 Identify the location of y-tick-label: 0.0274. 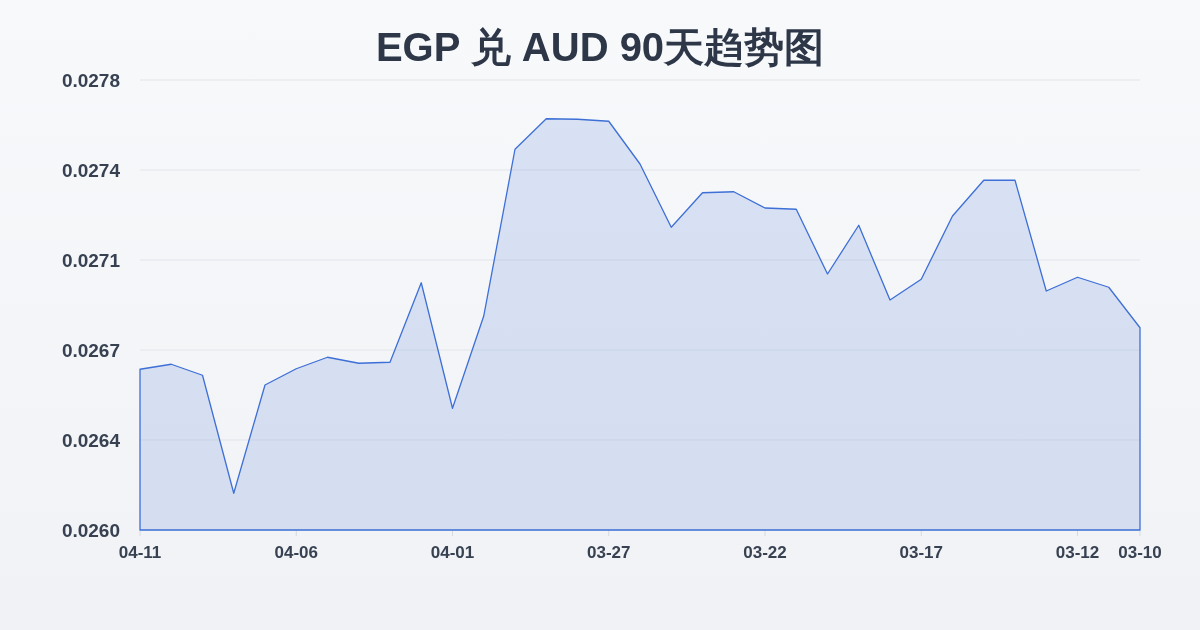
(91, 170).